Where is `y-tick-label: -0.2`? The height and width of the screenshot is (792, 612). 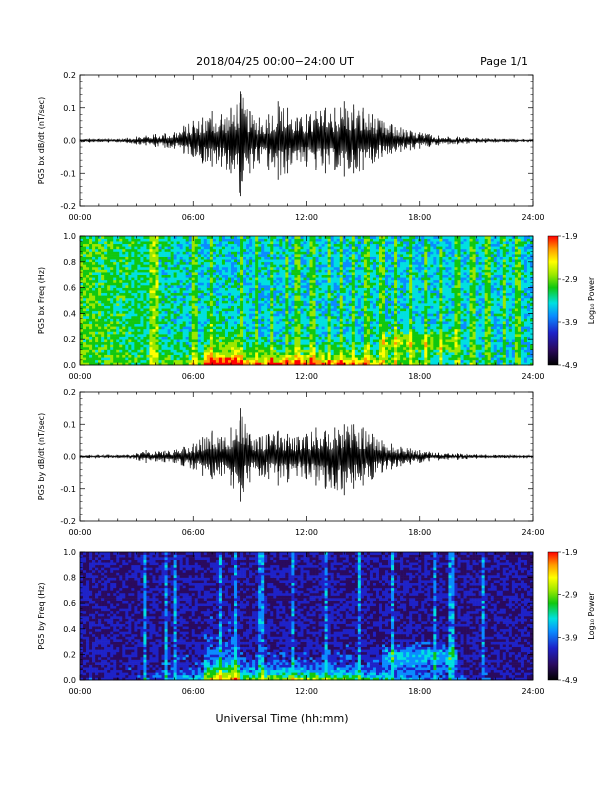 y-tick-label: -0.2 is located at coordinates (68, 206).